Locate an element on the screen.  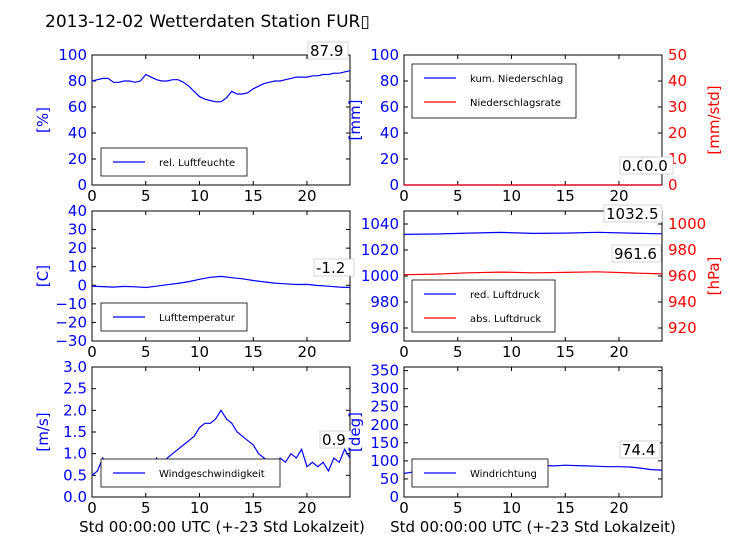
y-right-tick-label: 920 is located at coordinates (682, 328).